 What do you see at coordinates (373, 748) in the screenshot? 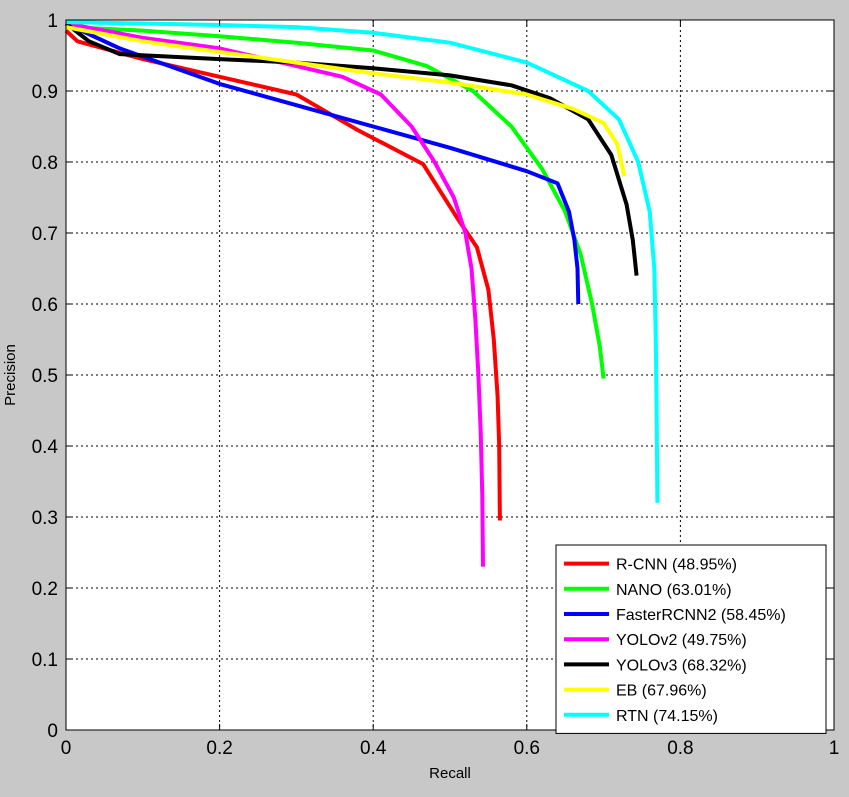
I see `x-tick-label: 0.4` at bounding box center [373, 748].